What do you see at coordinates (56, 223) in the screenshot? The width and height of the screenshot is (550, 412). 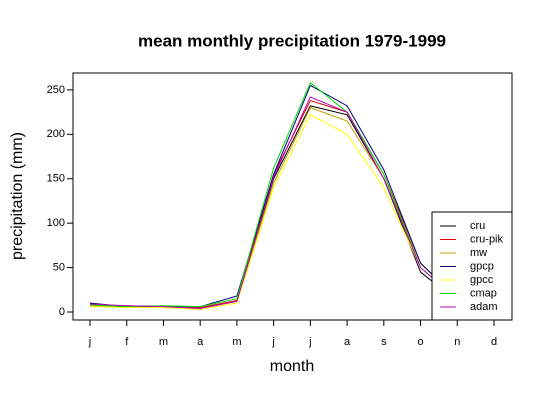 I see `y-tick-label: 100` at bounding box center [56, 223].